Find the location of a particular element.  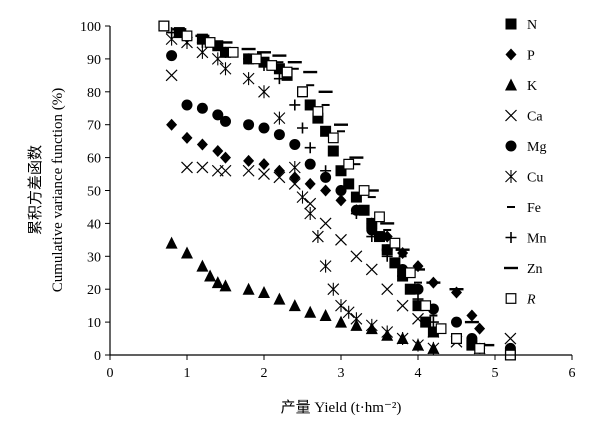

legend-marker-n is located at coordinates (511, 24).